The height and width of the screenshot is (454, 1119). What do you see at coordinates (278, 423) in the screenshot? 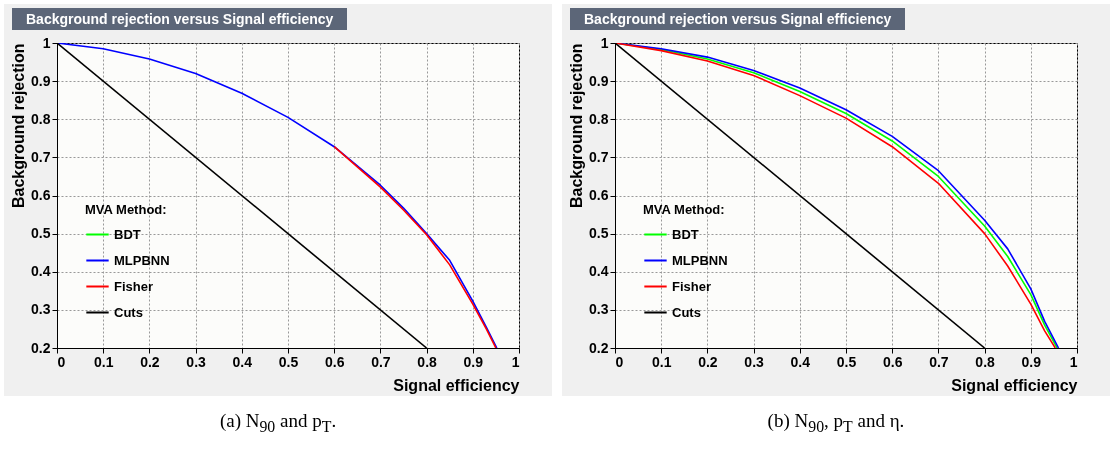
I see `text: (a) N$_{90}$ and p$_{T}$.` at bounding box center [278, 423].